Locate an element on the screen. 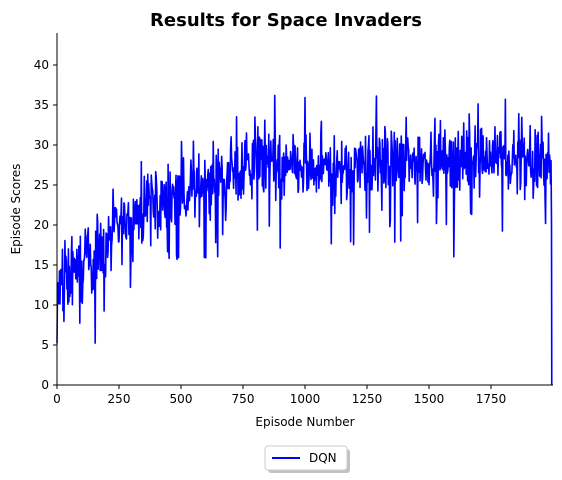 The image size is (562, 480). legend-box is located at coordinates (306, 458).